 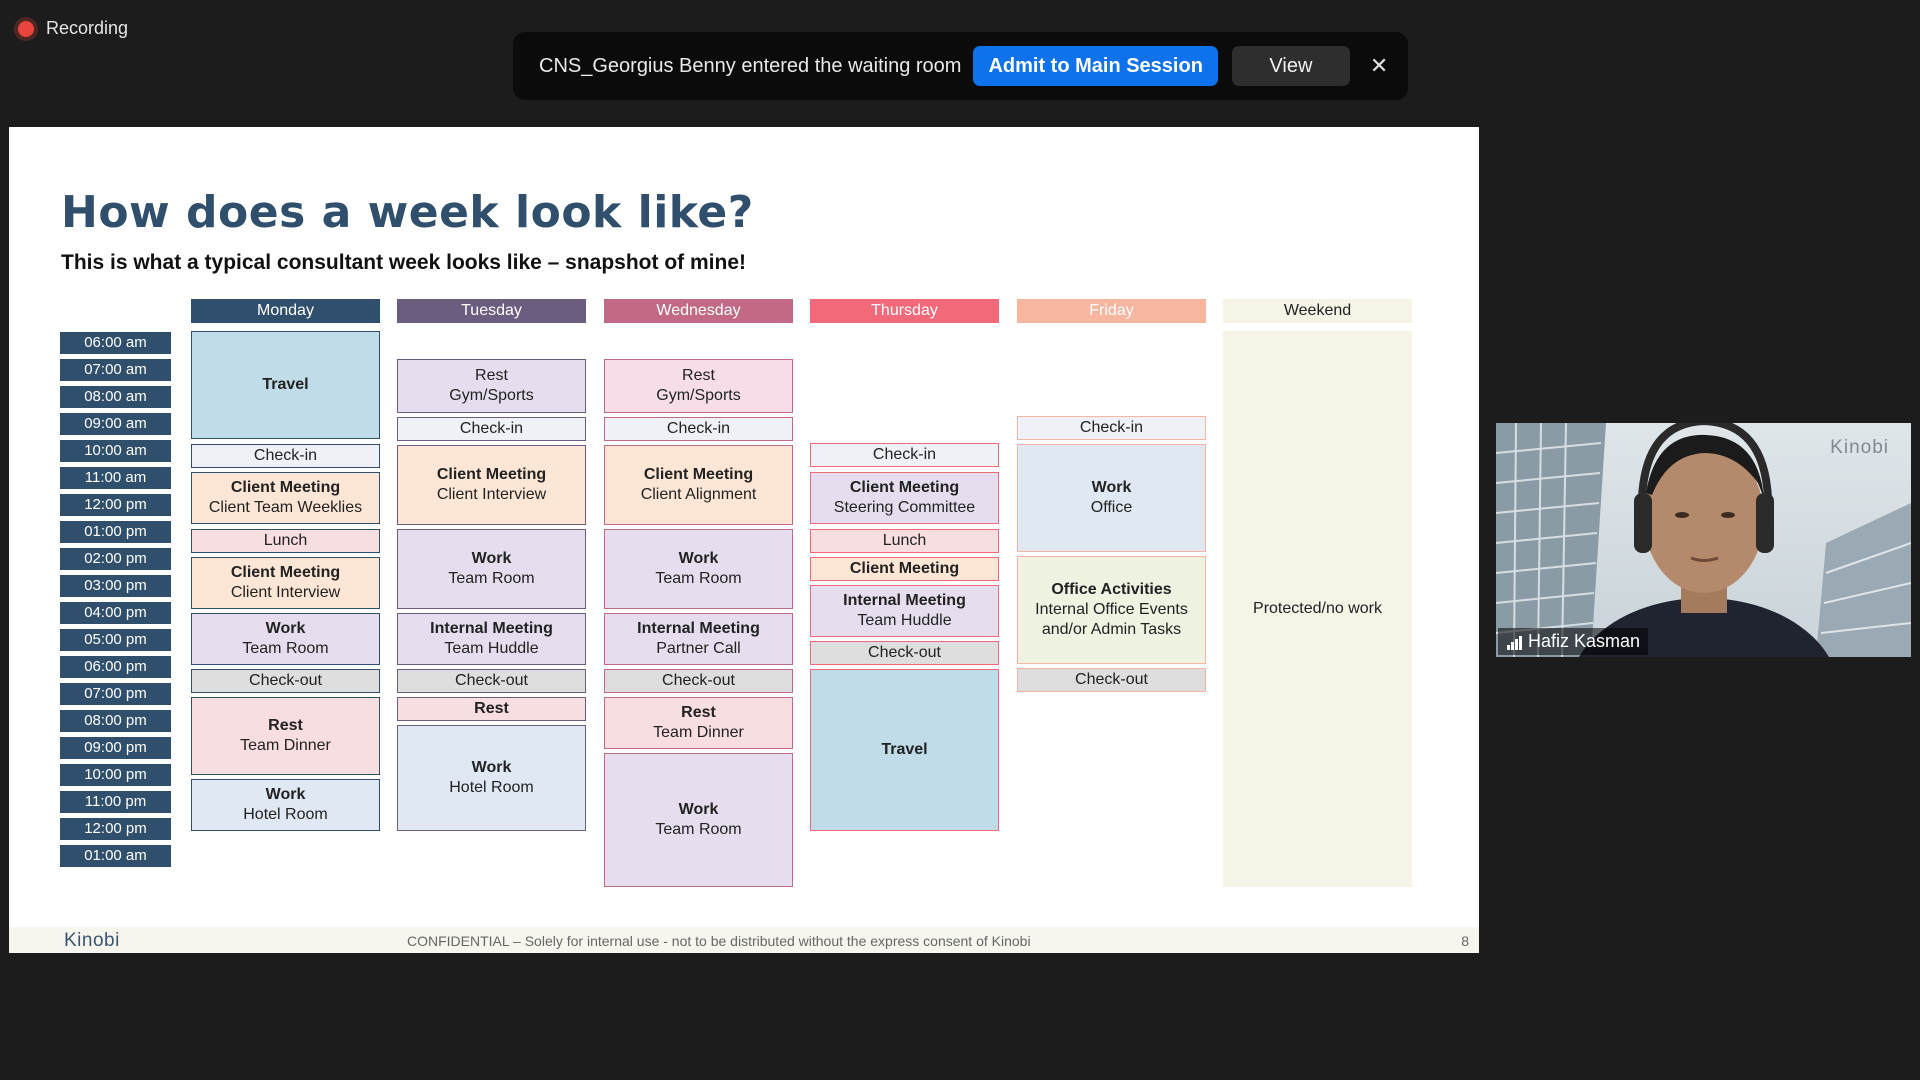 I want to click on block-title: Office Activities, so click(x=1111, y=589).